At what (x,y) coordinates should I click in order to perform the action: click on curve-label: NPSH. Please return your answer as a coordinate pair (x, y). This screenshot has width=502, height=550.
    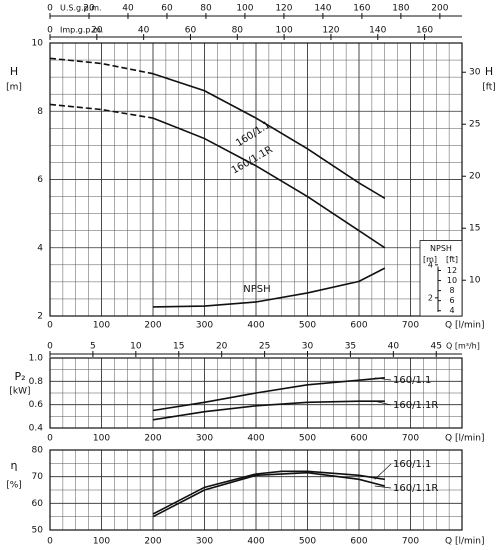
    Looking at the image, I should click on (256, 289).